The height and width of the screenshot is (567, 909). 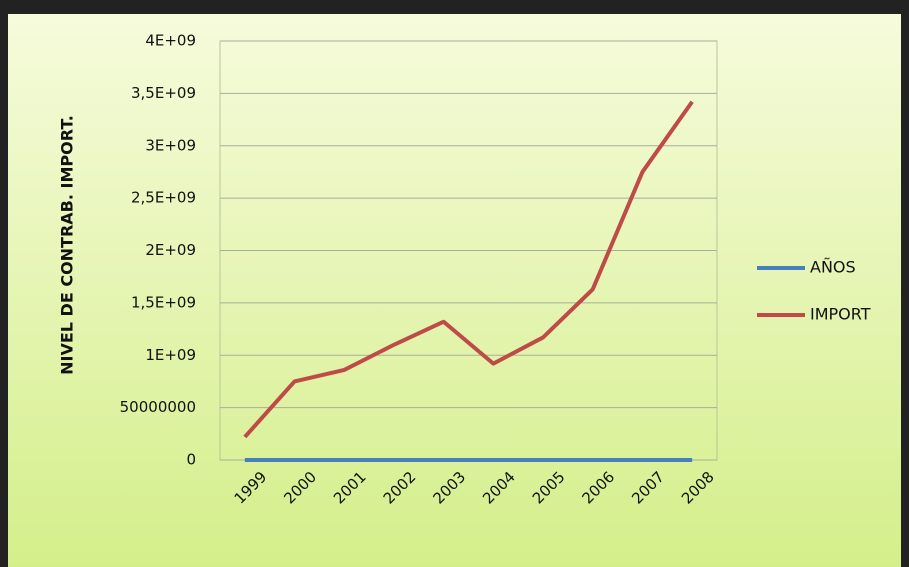 I want to click on legend-label: IMPORT, so click(x=840, y=314).